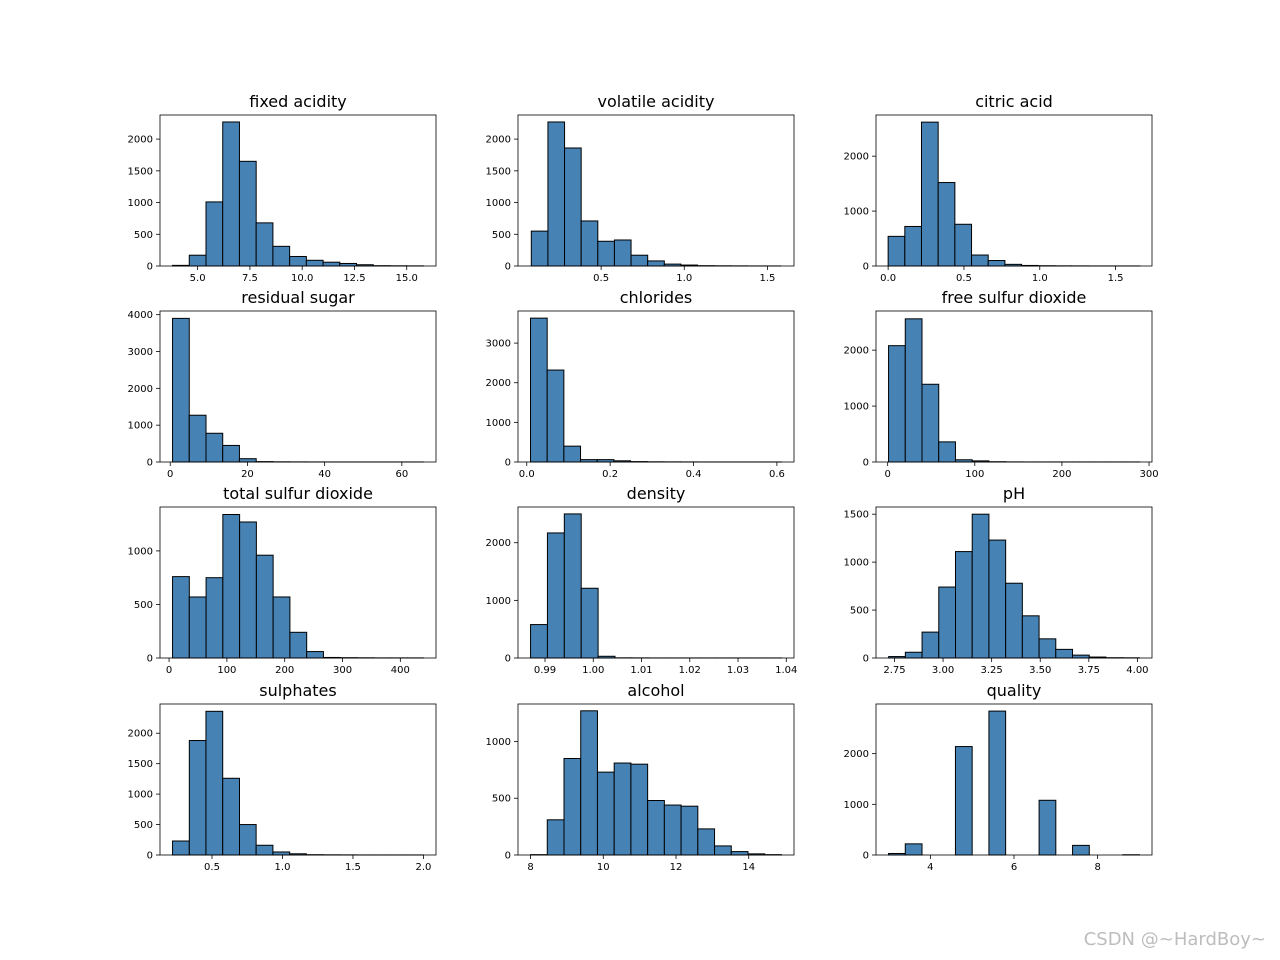  Describe the element at coordinates (198, 278) in the screenshot. I see `x-tick-label: 5.0` at that location.